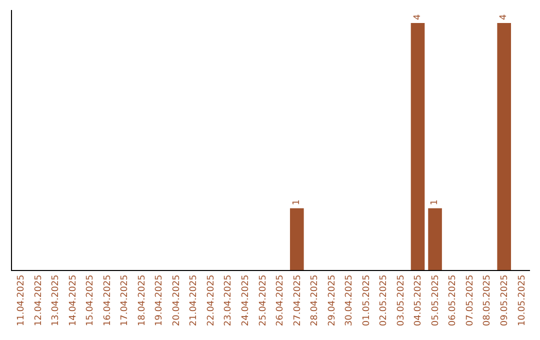 The height and width of the screenshot is (340, 540). What do you see at coordinates (56, 300) in the screenshot?
I see `x-tick-label: 13.04.2025` at bounding box center [56, 300].